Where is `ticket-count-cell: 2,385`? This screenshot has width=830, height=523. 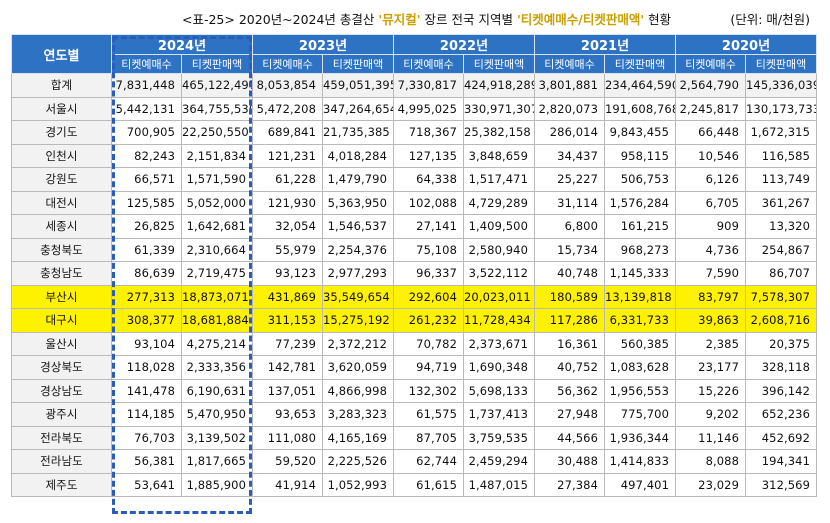
ticket-count-cell: 2,385 is located at coordinates (710, 343).